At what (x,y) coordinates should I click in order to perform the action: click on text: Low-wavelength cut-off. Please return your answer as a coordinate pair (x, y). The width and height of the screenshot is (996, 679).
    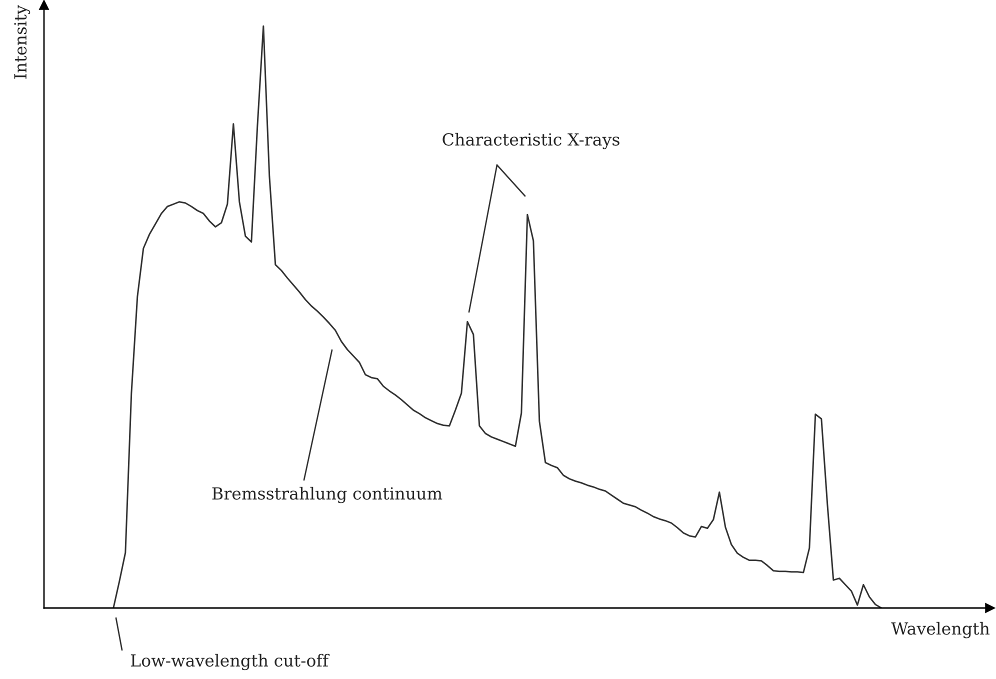
    Looking at the image, I should click on (230, 662).